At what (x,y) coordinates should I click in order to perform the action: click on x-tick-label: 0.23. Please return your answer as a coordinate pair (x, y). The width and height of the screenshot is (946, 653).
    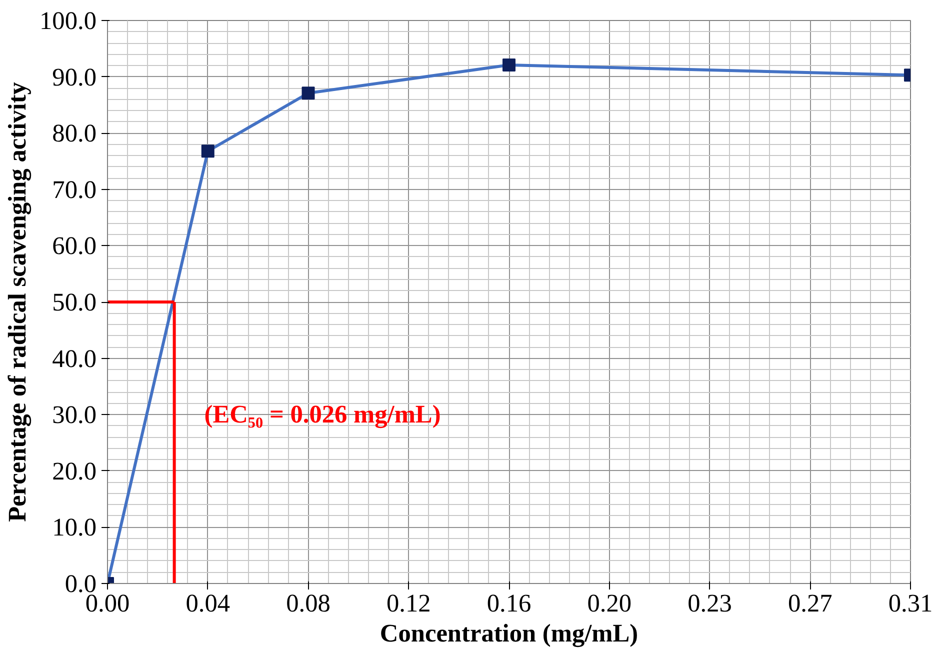
    Looking at the image, I should click on (710, 604).